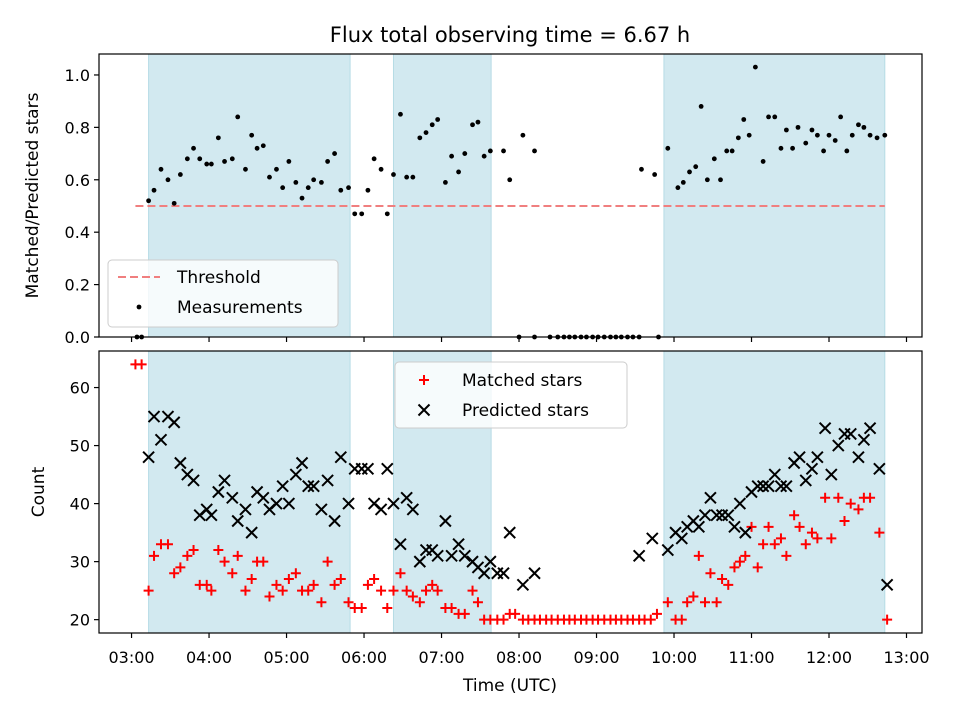 The width and height of the screenshot is (960, 720). What do you see at coordinates (906, 657) in the screenshot?
I see `x-tick-label: 13:00` at bounding box center [906, 657].